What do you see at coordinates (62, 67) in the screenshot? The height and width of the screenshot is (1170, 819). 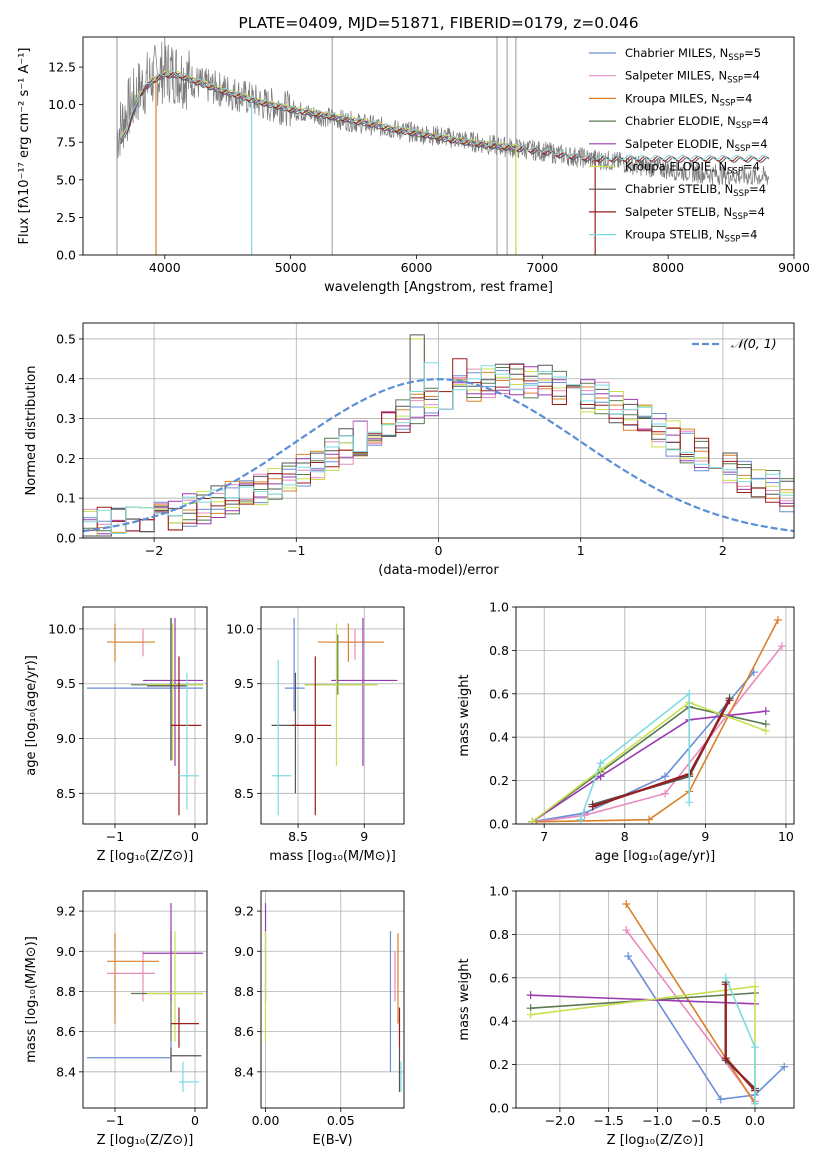 I see `y-tick-label: 12.5` at bounding box center [62, 67].